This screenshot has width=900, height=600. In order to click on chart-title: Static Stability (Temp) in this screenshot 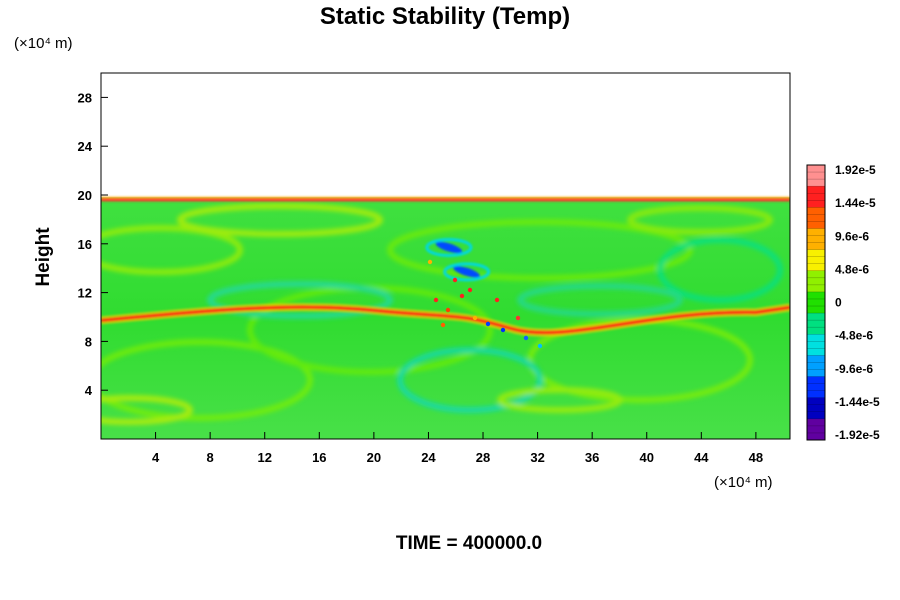, I will do `click(445, 16)`.